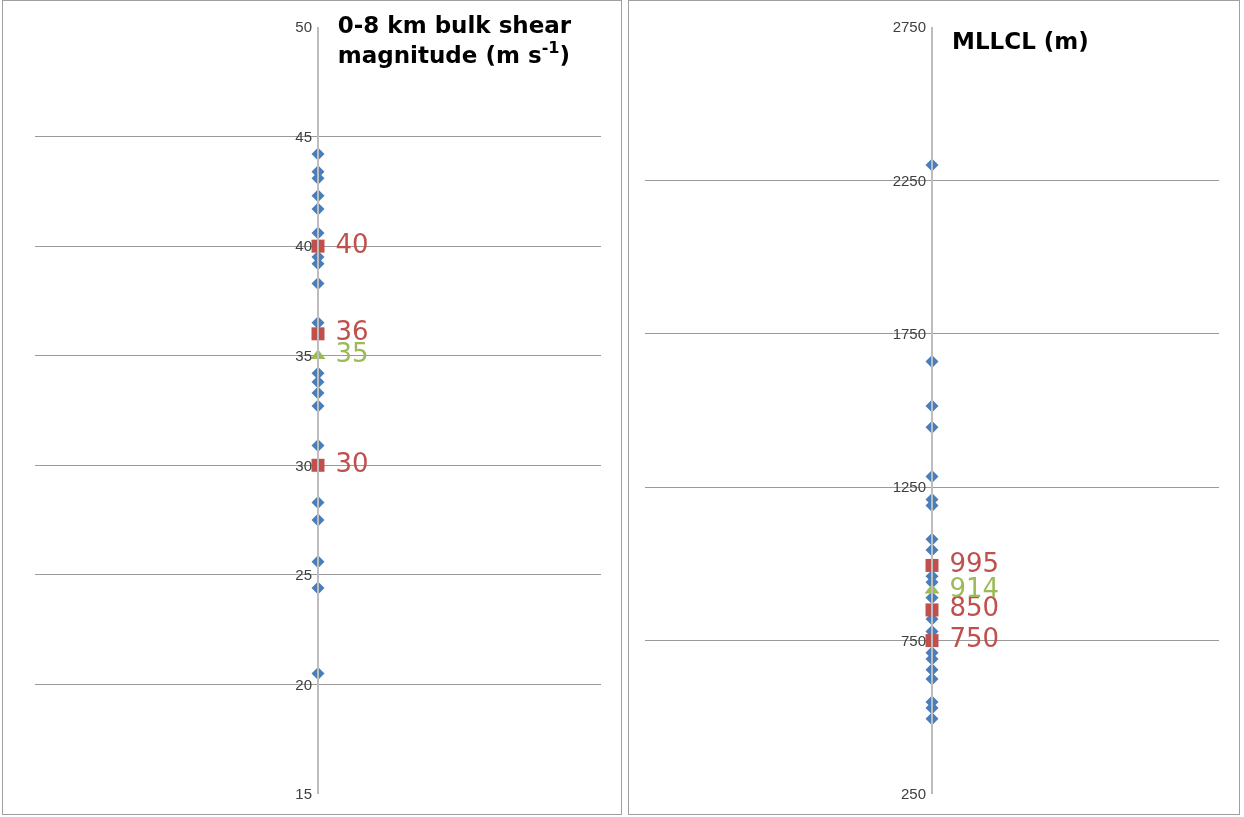 Image resolution: width=1244 pixels, height=817 pixels. I want to click on y-tick-label: 25, so click(303, 575).